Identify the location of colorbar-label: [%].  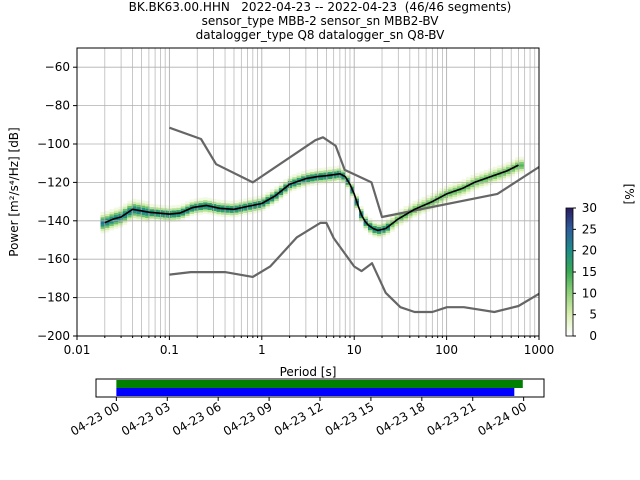
(629, 194).